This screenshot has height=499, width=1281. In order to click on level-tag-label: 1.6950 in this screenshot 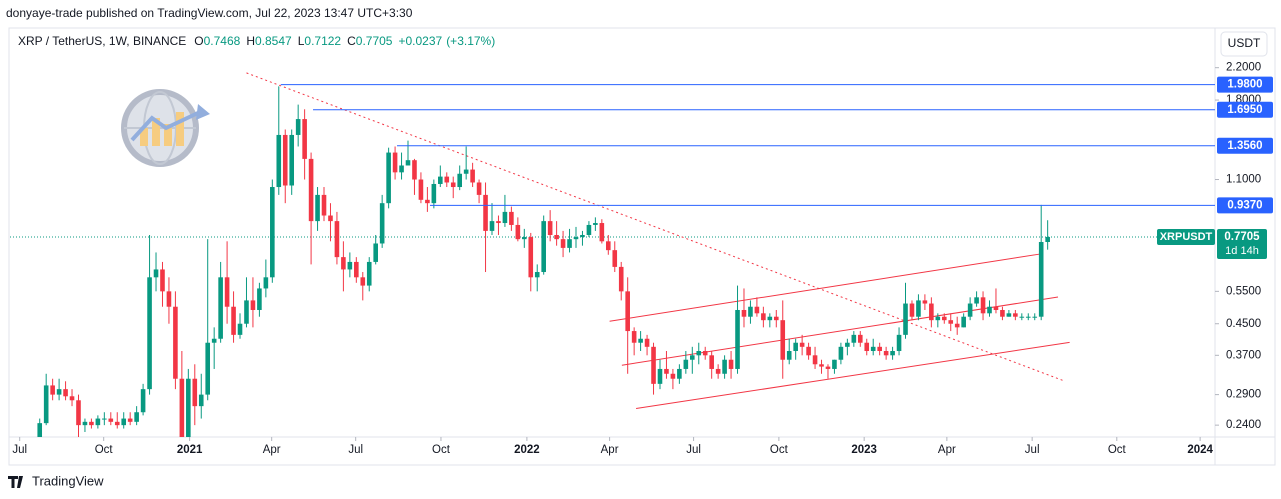, I will do `click(1244, 110)`.